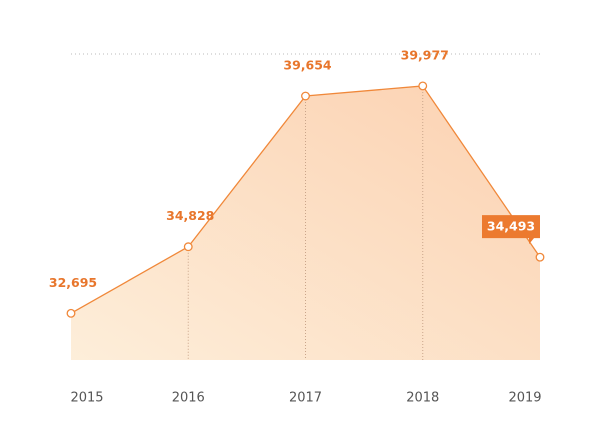 This screenshot has height=446, width=610. Describe the element at coordinates (188, 398) in the screenshot. I see `x-tick-label: 2016` at that location.